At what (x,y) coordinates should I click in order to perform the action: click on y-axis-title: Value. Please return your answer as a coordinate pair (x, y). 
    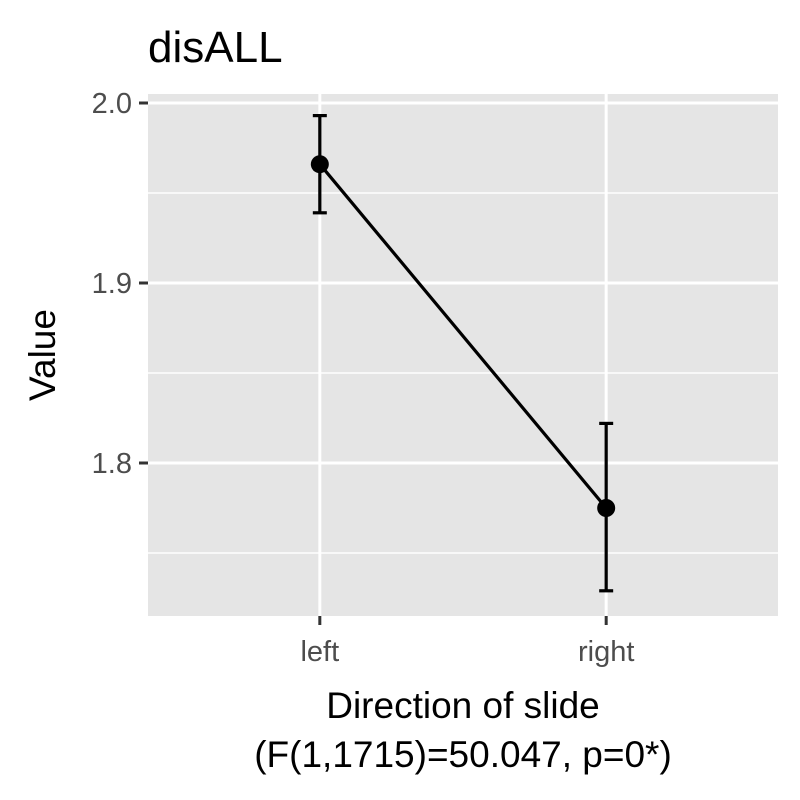
    Looking at the image, I should click on (42, 355).